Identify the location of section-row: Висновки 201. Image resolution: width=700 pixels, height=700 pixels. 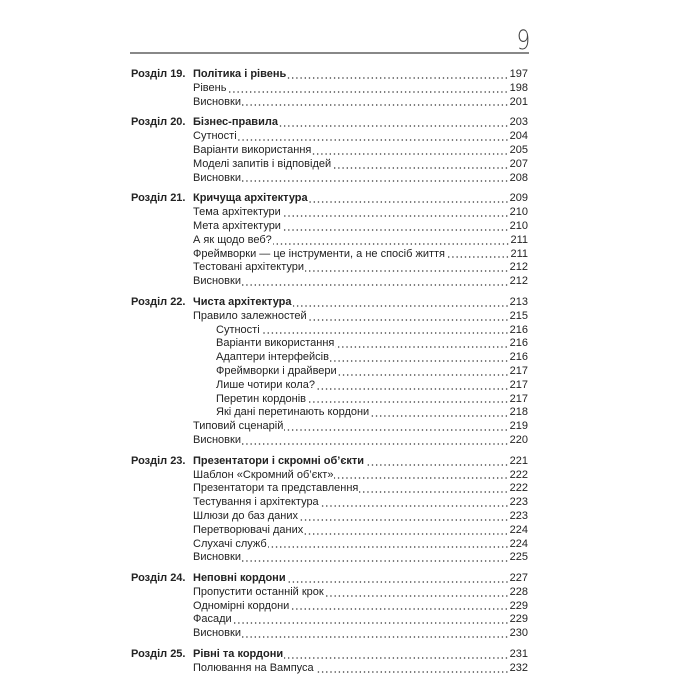
(329, 103).